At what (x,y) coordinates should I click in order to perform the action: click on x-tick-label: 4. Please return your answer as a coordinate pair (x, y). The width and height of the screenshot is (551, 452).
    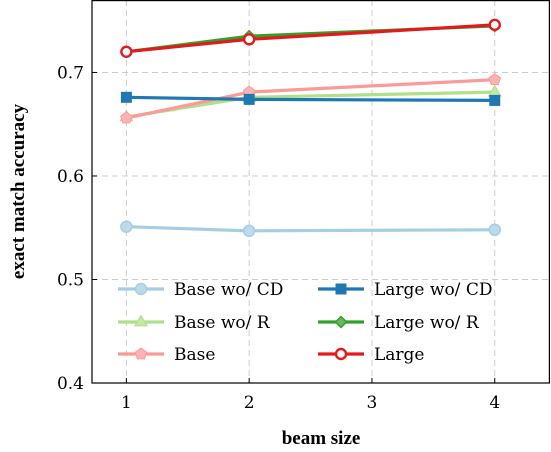
    Looking at the image, I should click on (494, 403).